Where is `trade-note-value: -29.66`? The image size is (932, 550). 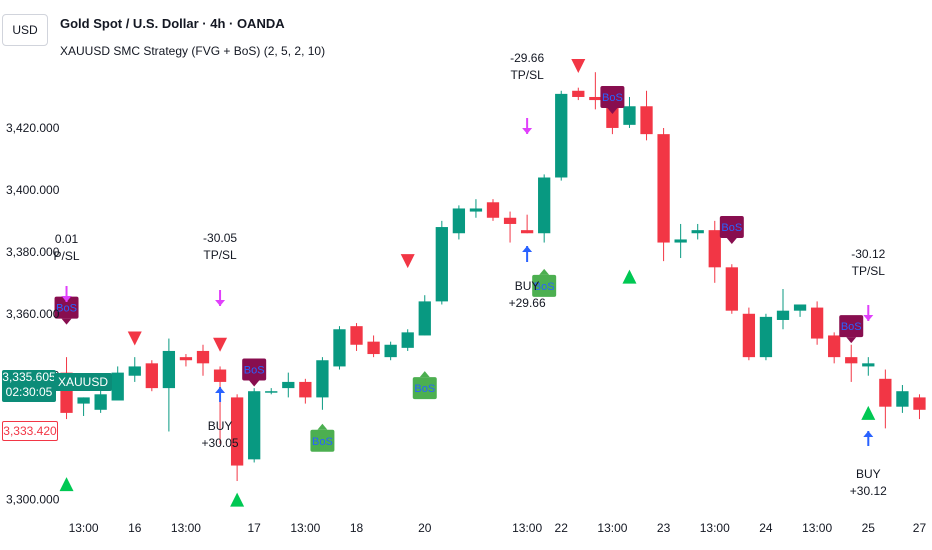 trade-note-value: -29.66 is located at coordinates (527, 58).